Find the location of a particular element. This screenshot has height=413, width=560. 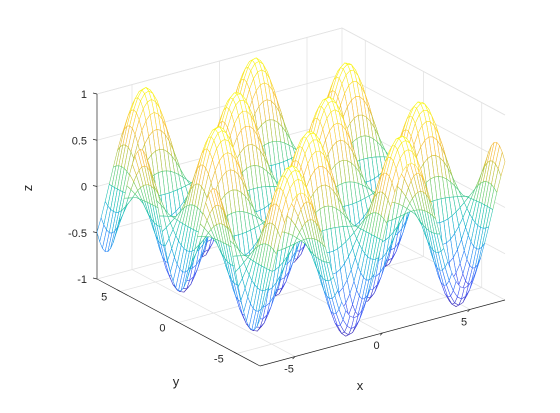

z-tick-label: -1 is located at coordinates (82, 280).